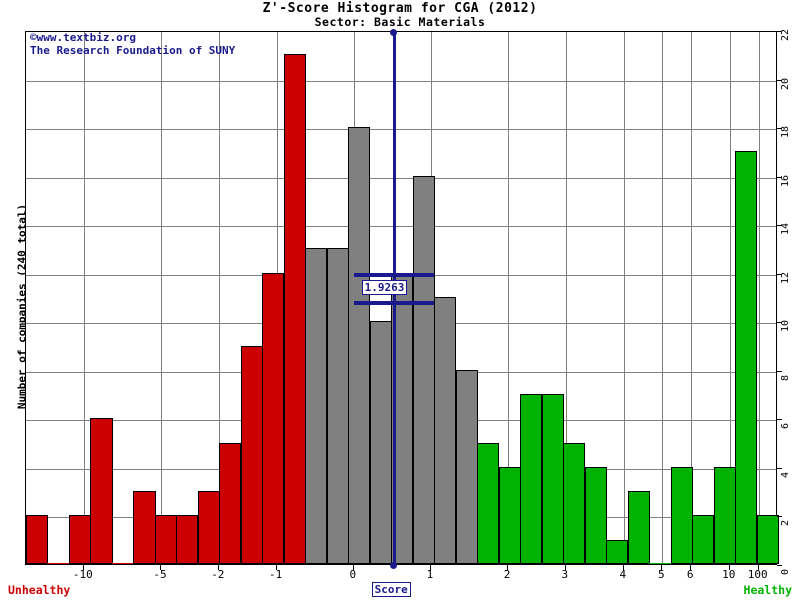 The image size is (800, 600). Describe the element at coordinates (785, 229) in the screenshot. I see `y-tick-label: 14` at that location.